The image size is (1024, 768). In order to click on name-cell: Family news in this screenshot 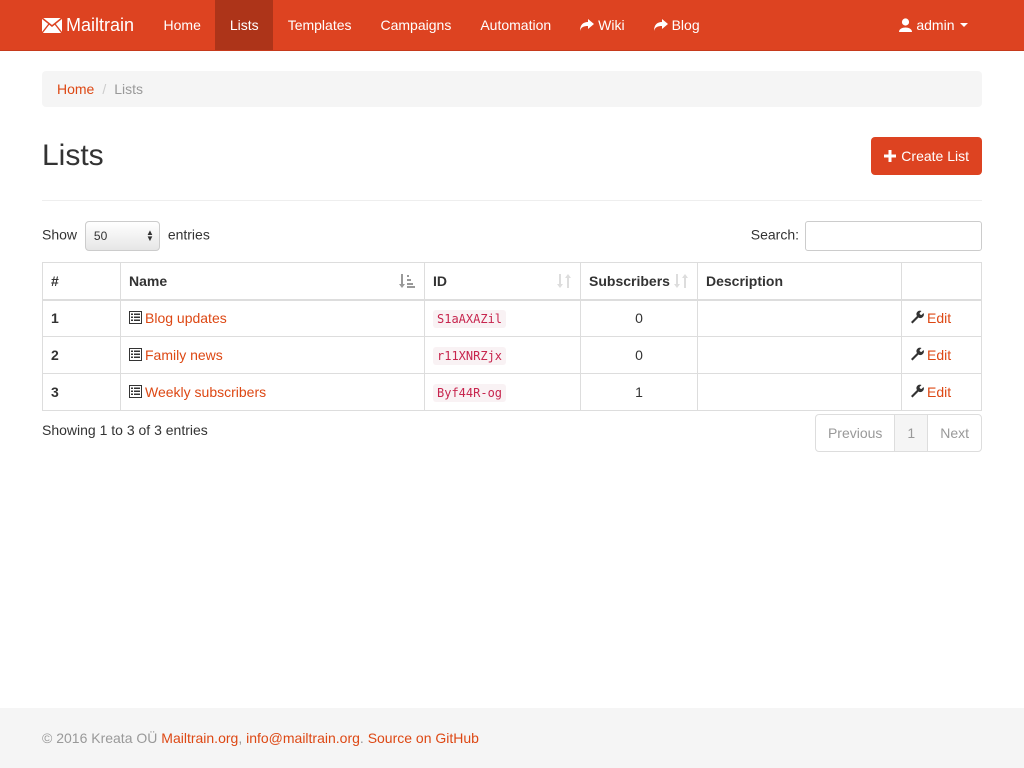, I will do `click(272, 355)`.